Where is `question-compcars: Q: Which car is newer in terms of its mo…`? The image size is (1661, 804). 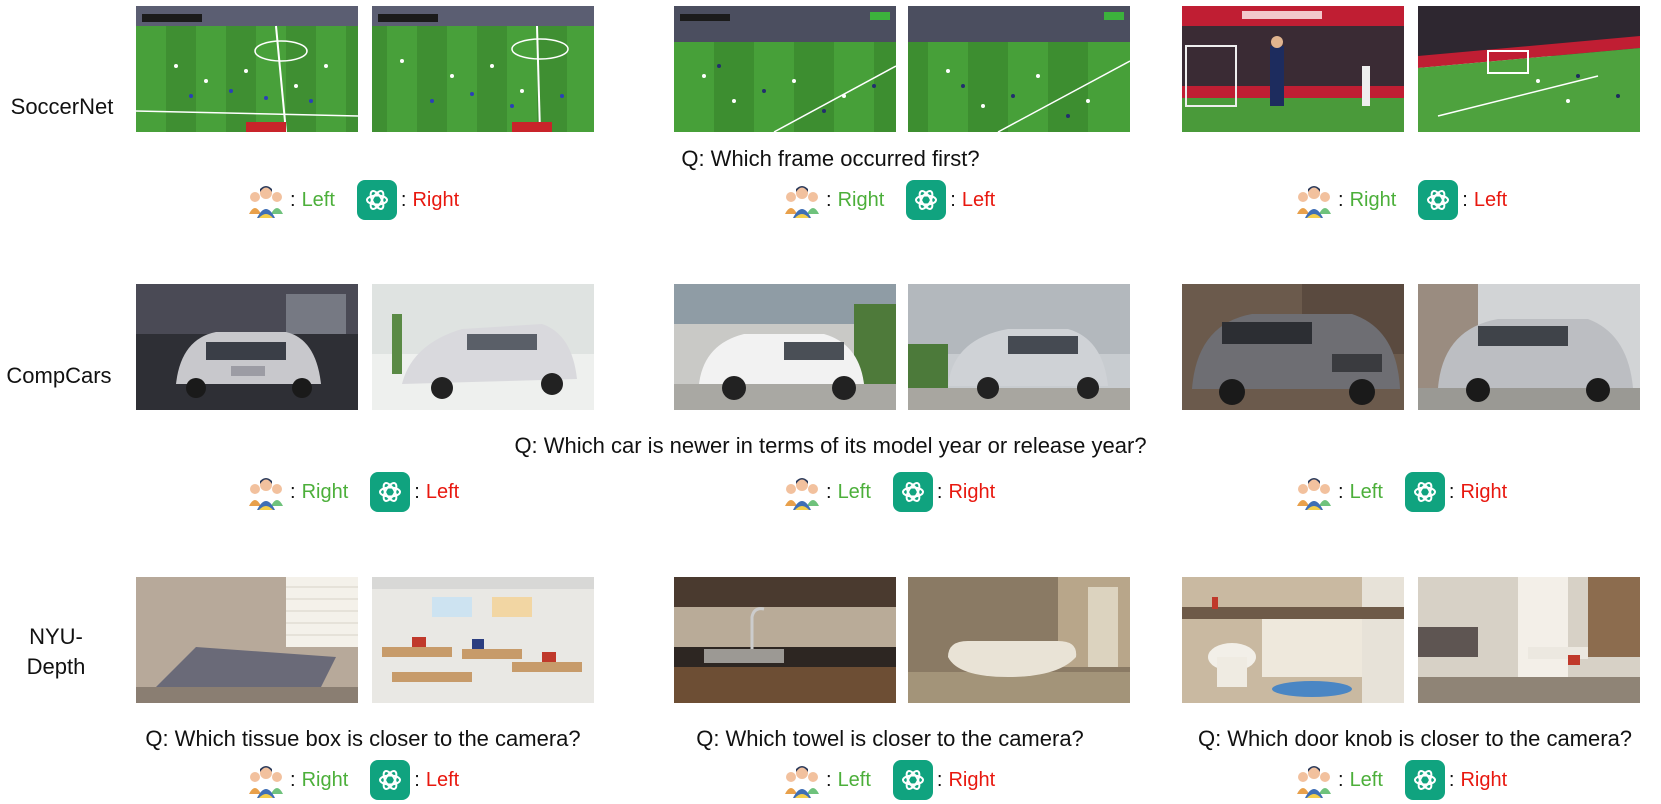
question-compcars: Q: Which car is newer in terms of its mo… is located at coordinates (830, 445).